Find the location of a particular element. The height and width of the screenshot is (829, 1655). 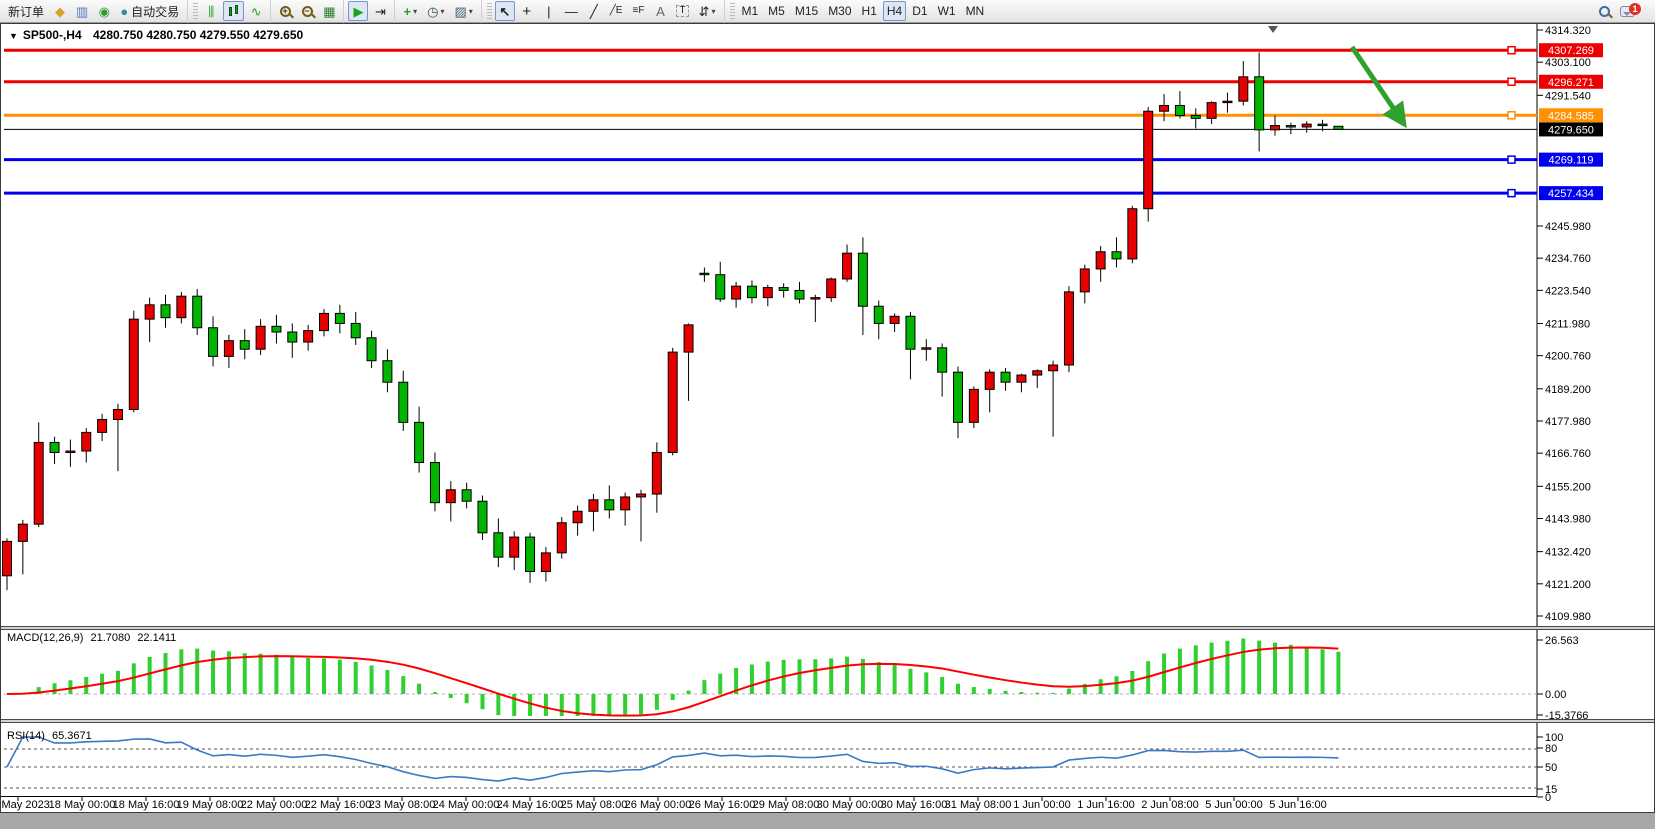

autoscroll-icon: ▶ is located at coordinates (358, 11).